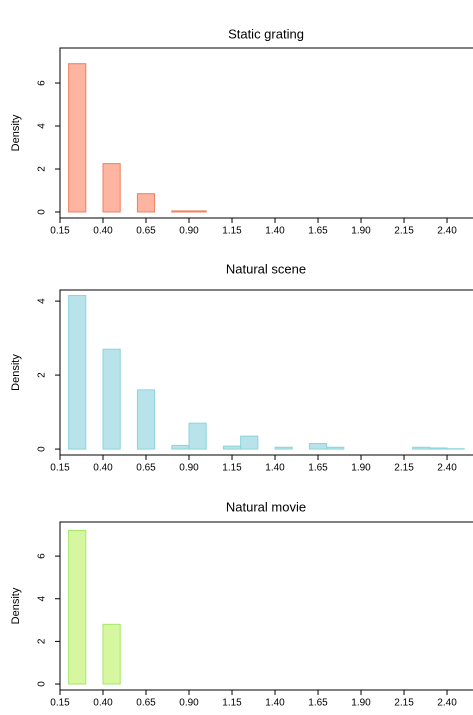 This screenshot has height=715, width=473. What do you see at coordinates (266, 33) in the screenshot?
I see `chart-title: Static grating` at bounding box center [266, 33].